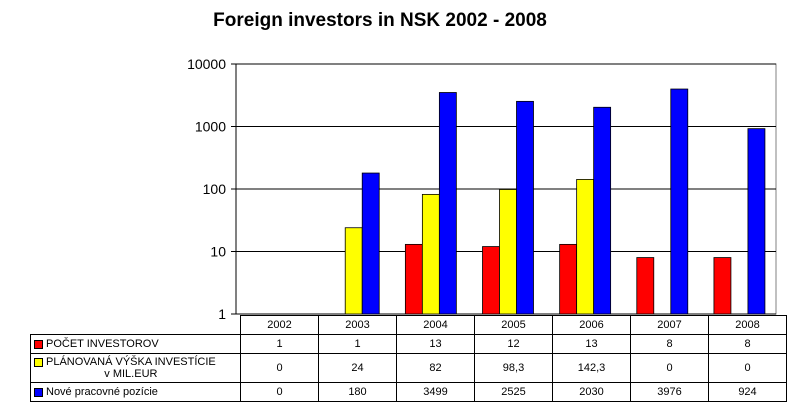 The image size is (800, 411). I want to click on legend-label: PLÁNOVANÁ VÝŠKA INVESTÍCIE v MIL.EUR, so click(131, 368).